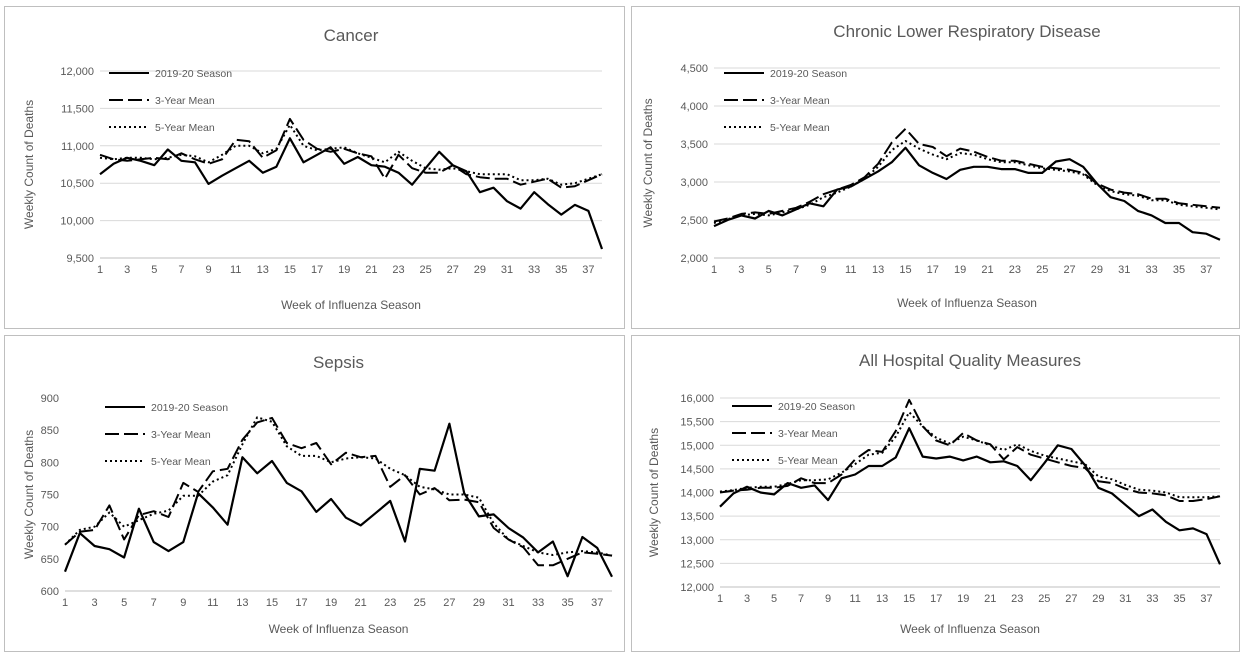 This screenshot has height=656, width=1244. What do you see at coordinates (697, 541) in the screenshot?
I see `y-tick-label: 13,000` at bounding box center [697, 541].